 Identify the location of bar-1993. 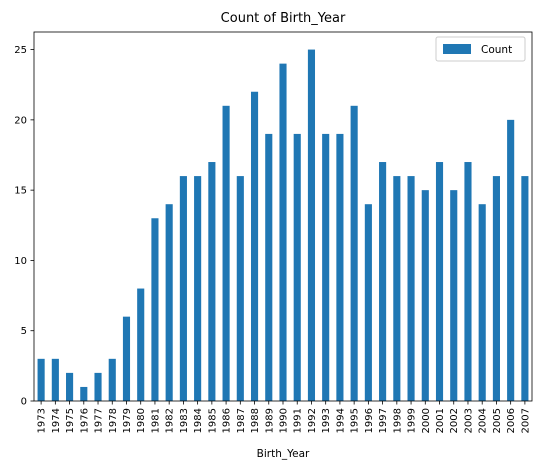
(326, 267).